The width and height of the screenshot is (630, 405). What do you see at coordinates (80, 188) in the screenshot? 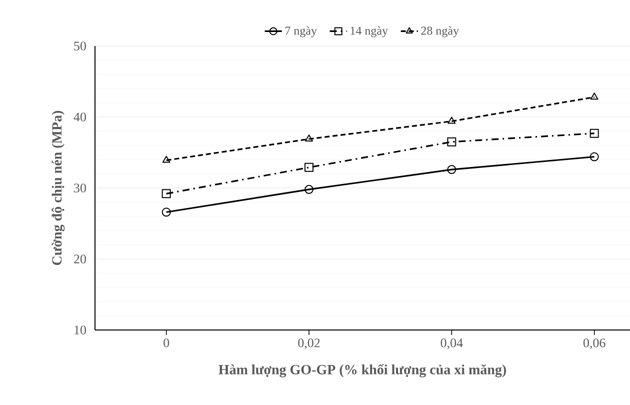
I see `y-tick-label: 30` at bounding box center [80, 188].